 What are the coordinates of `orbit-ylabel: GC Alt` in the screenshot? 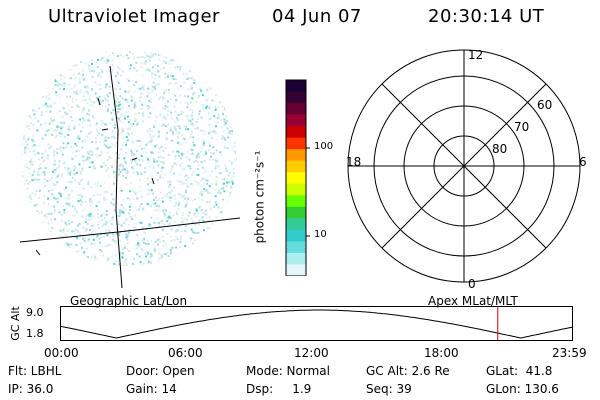 It's located at (15, 323).